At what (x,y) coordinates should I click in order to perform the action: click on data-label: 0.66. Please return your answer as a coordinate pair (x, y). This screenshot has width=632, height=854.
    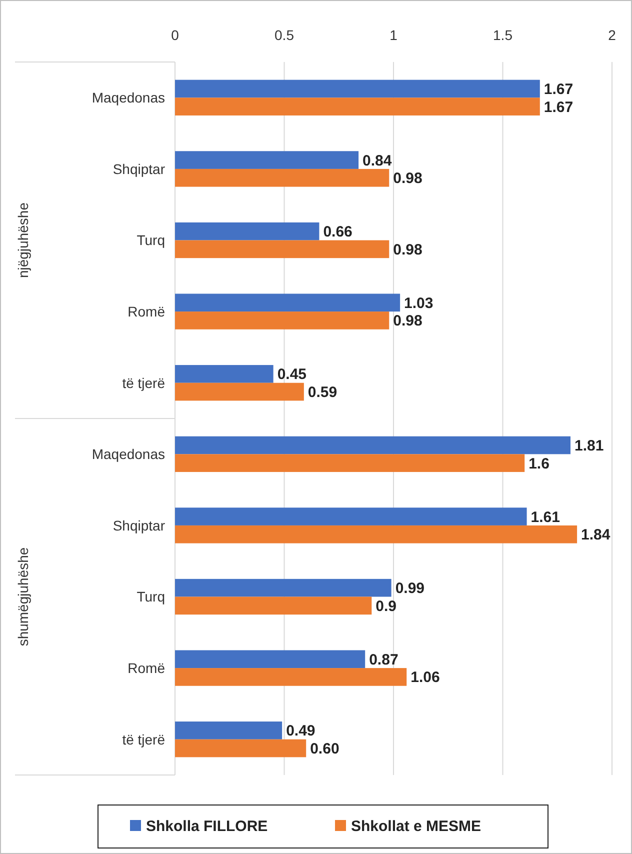
    Looking at the image, I should click on (337, 232).